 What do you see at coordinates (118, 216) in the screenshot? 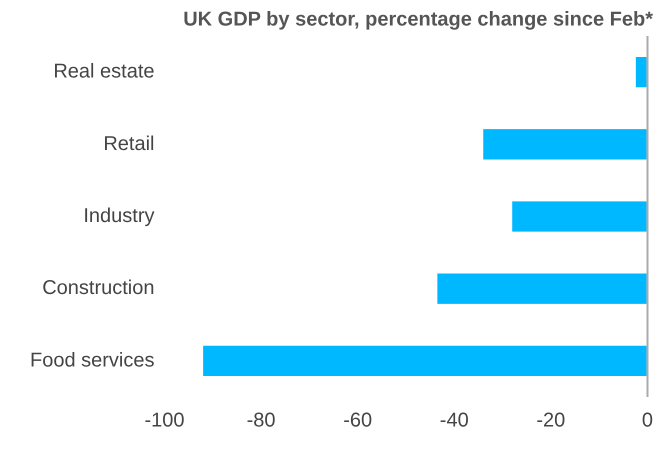
I see `y-tick-label: Industry` at bounding box center [118, 216].